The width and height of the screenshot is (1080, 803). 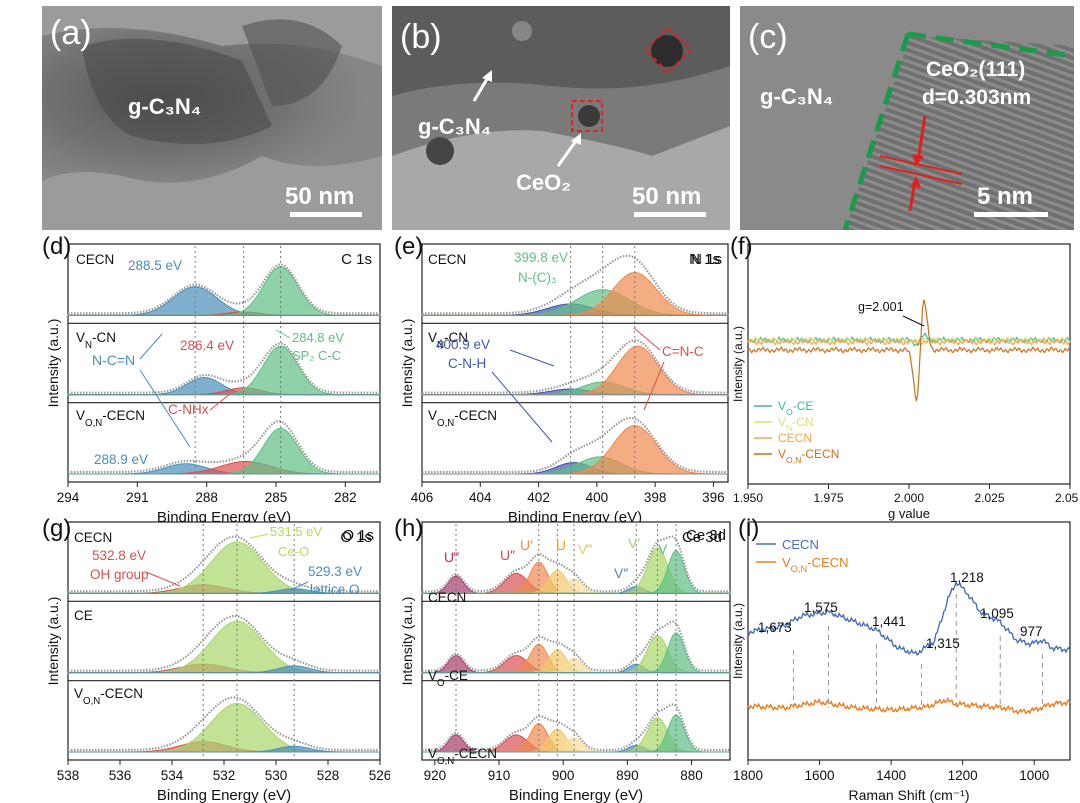 I want to click on chart-title: C 1s, so click(x=356, y=259).